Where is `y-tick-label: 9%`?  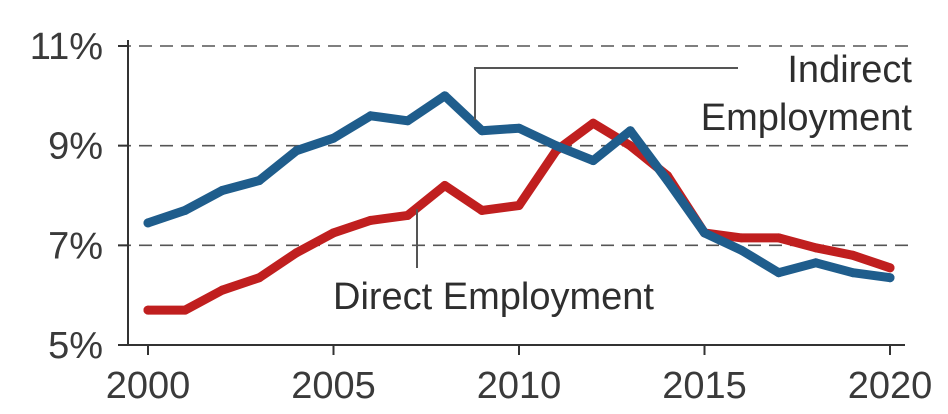
y-tick-label: 9% is located at coordinates (75, 147).